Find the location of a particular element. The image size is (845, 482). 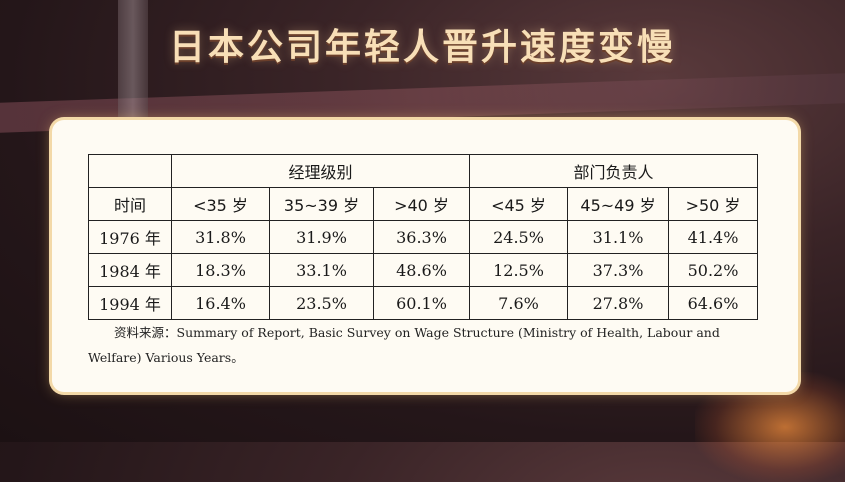

group-header-manager: 经理级别 is located at coordinates (320, 171).